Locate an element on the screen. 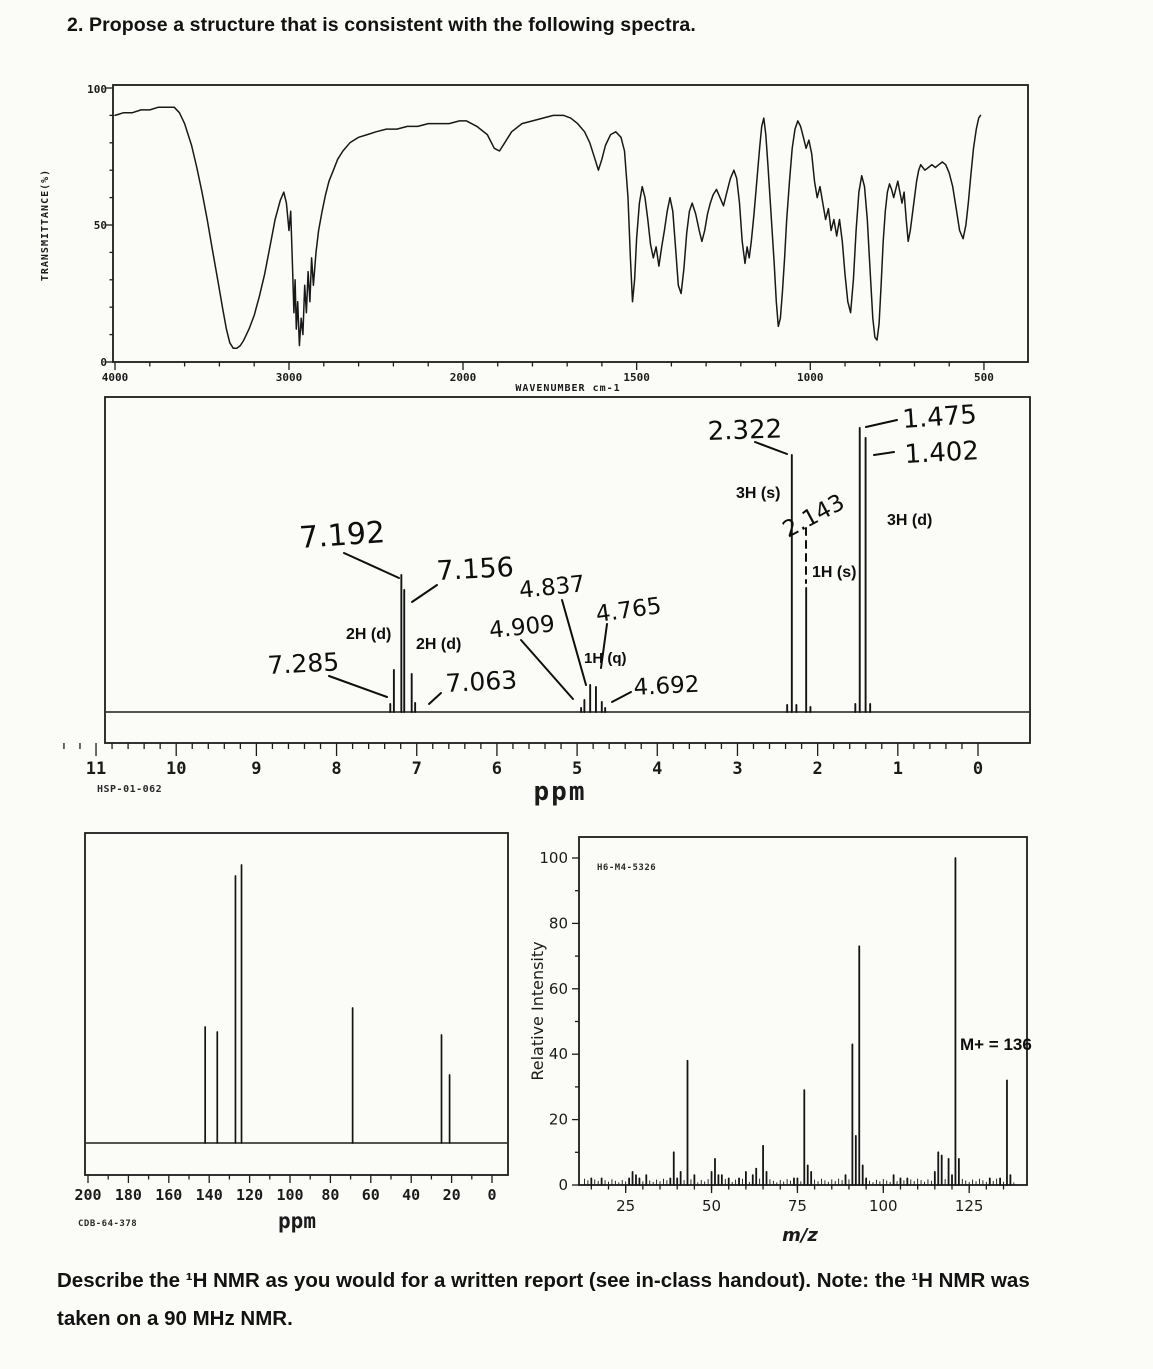  cnmr-peaks is located at coordinates (327, 1004).